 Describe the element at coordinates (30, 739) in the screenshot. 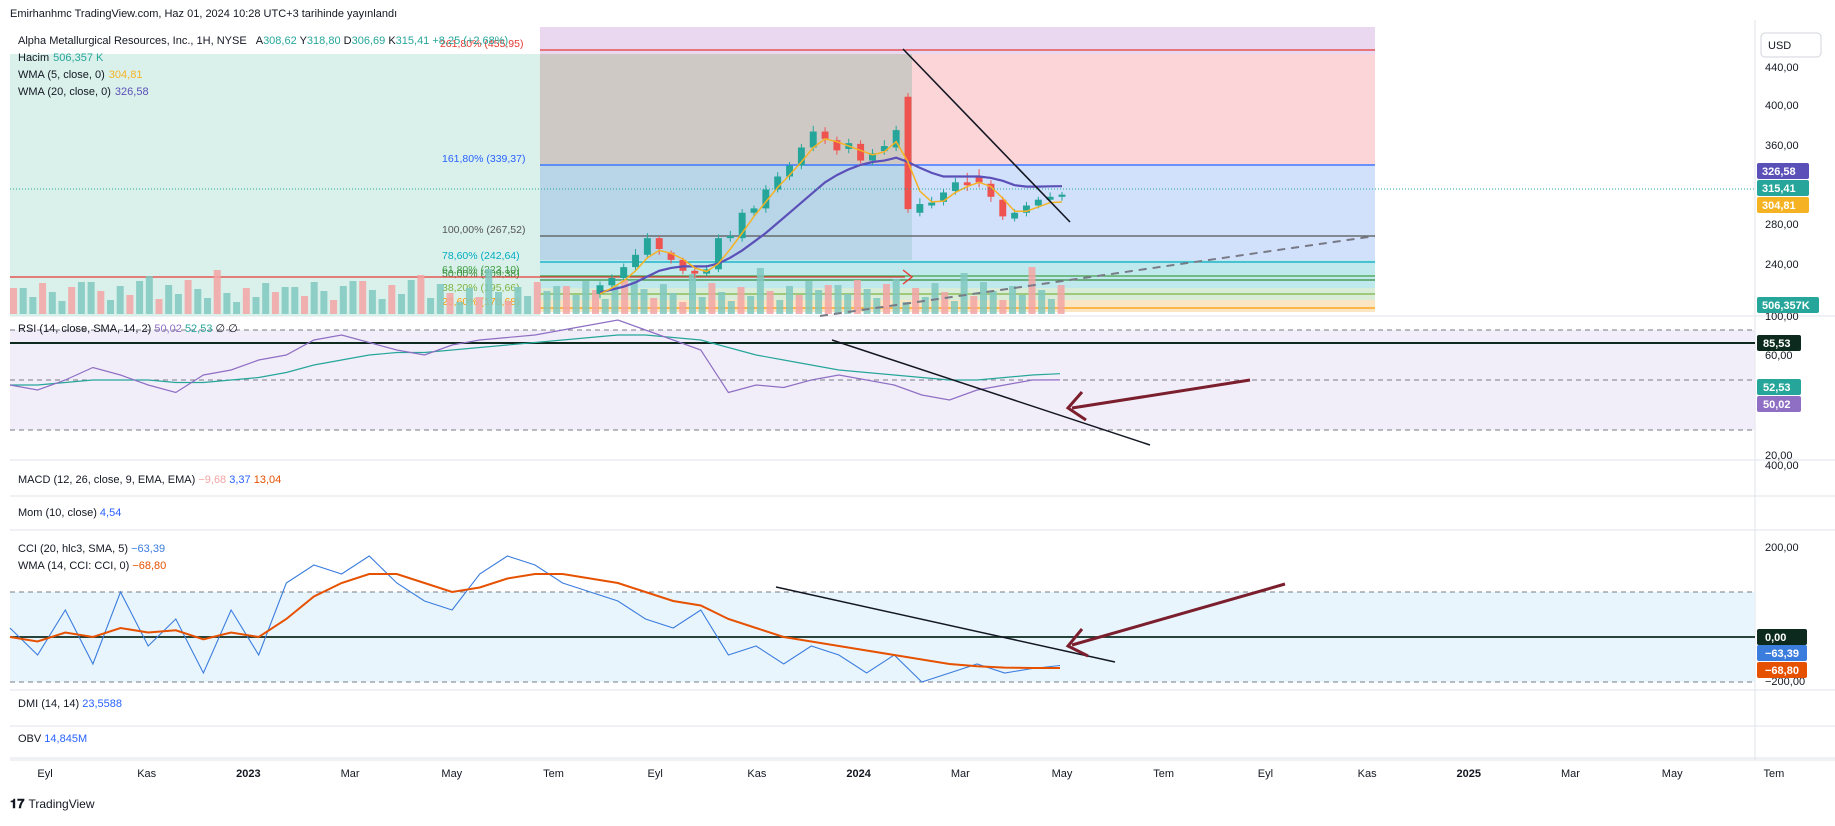

I see `obv-label: OBV` at that location.